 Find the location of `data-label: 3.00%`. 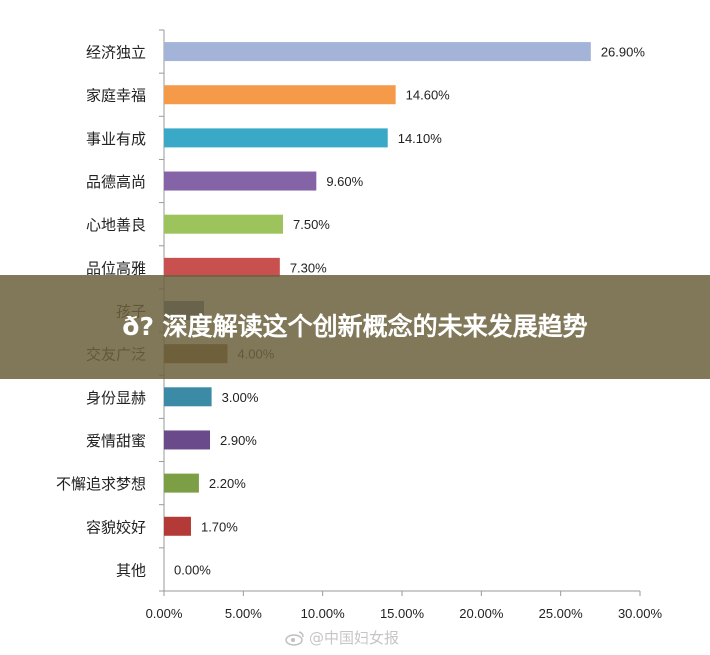

data-label: 3.00% is located at coordinates (240, 397).